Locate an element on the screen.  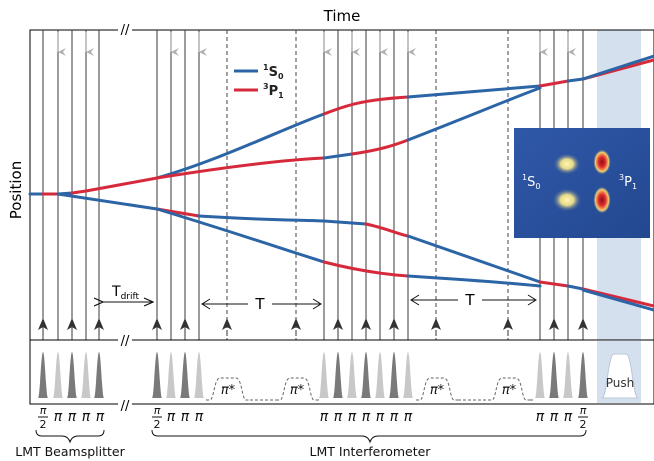
pulse-panel-frame is located at coordinates (341, 372).